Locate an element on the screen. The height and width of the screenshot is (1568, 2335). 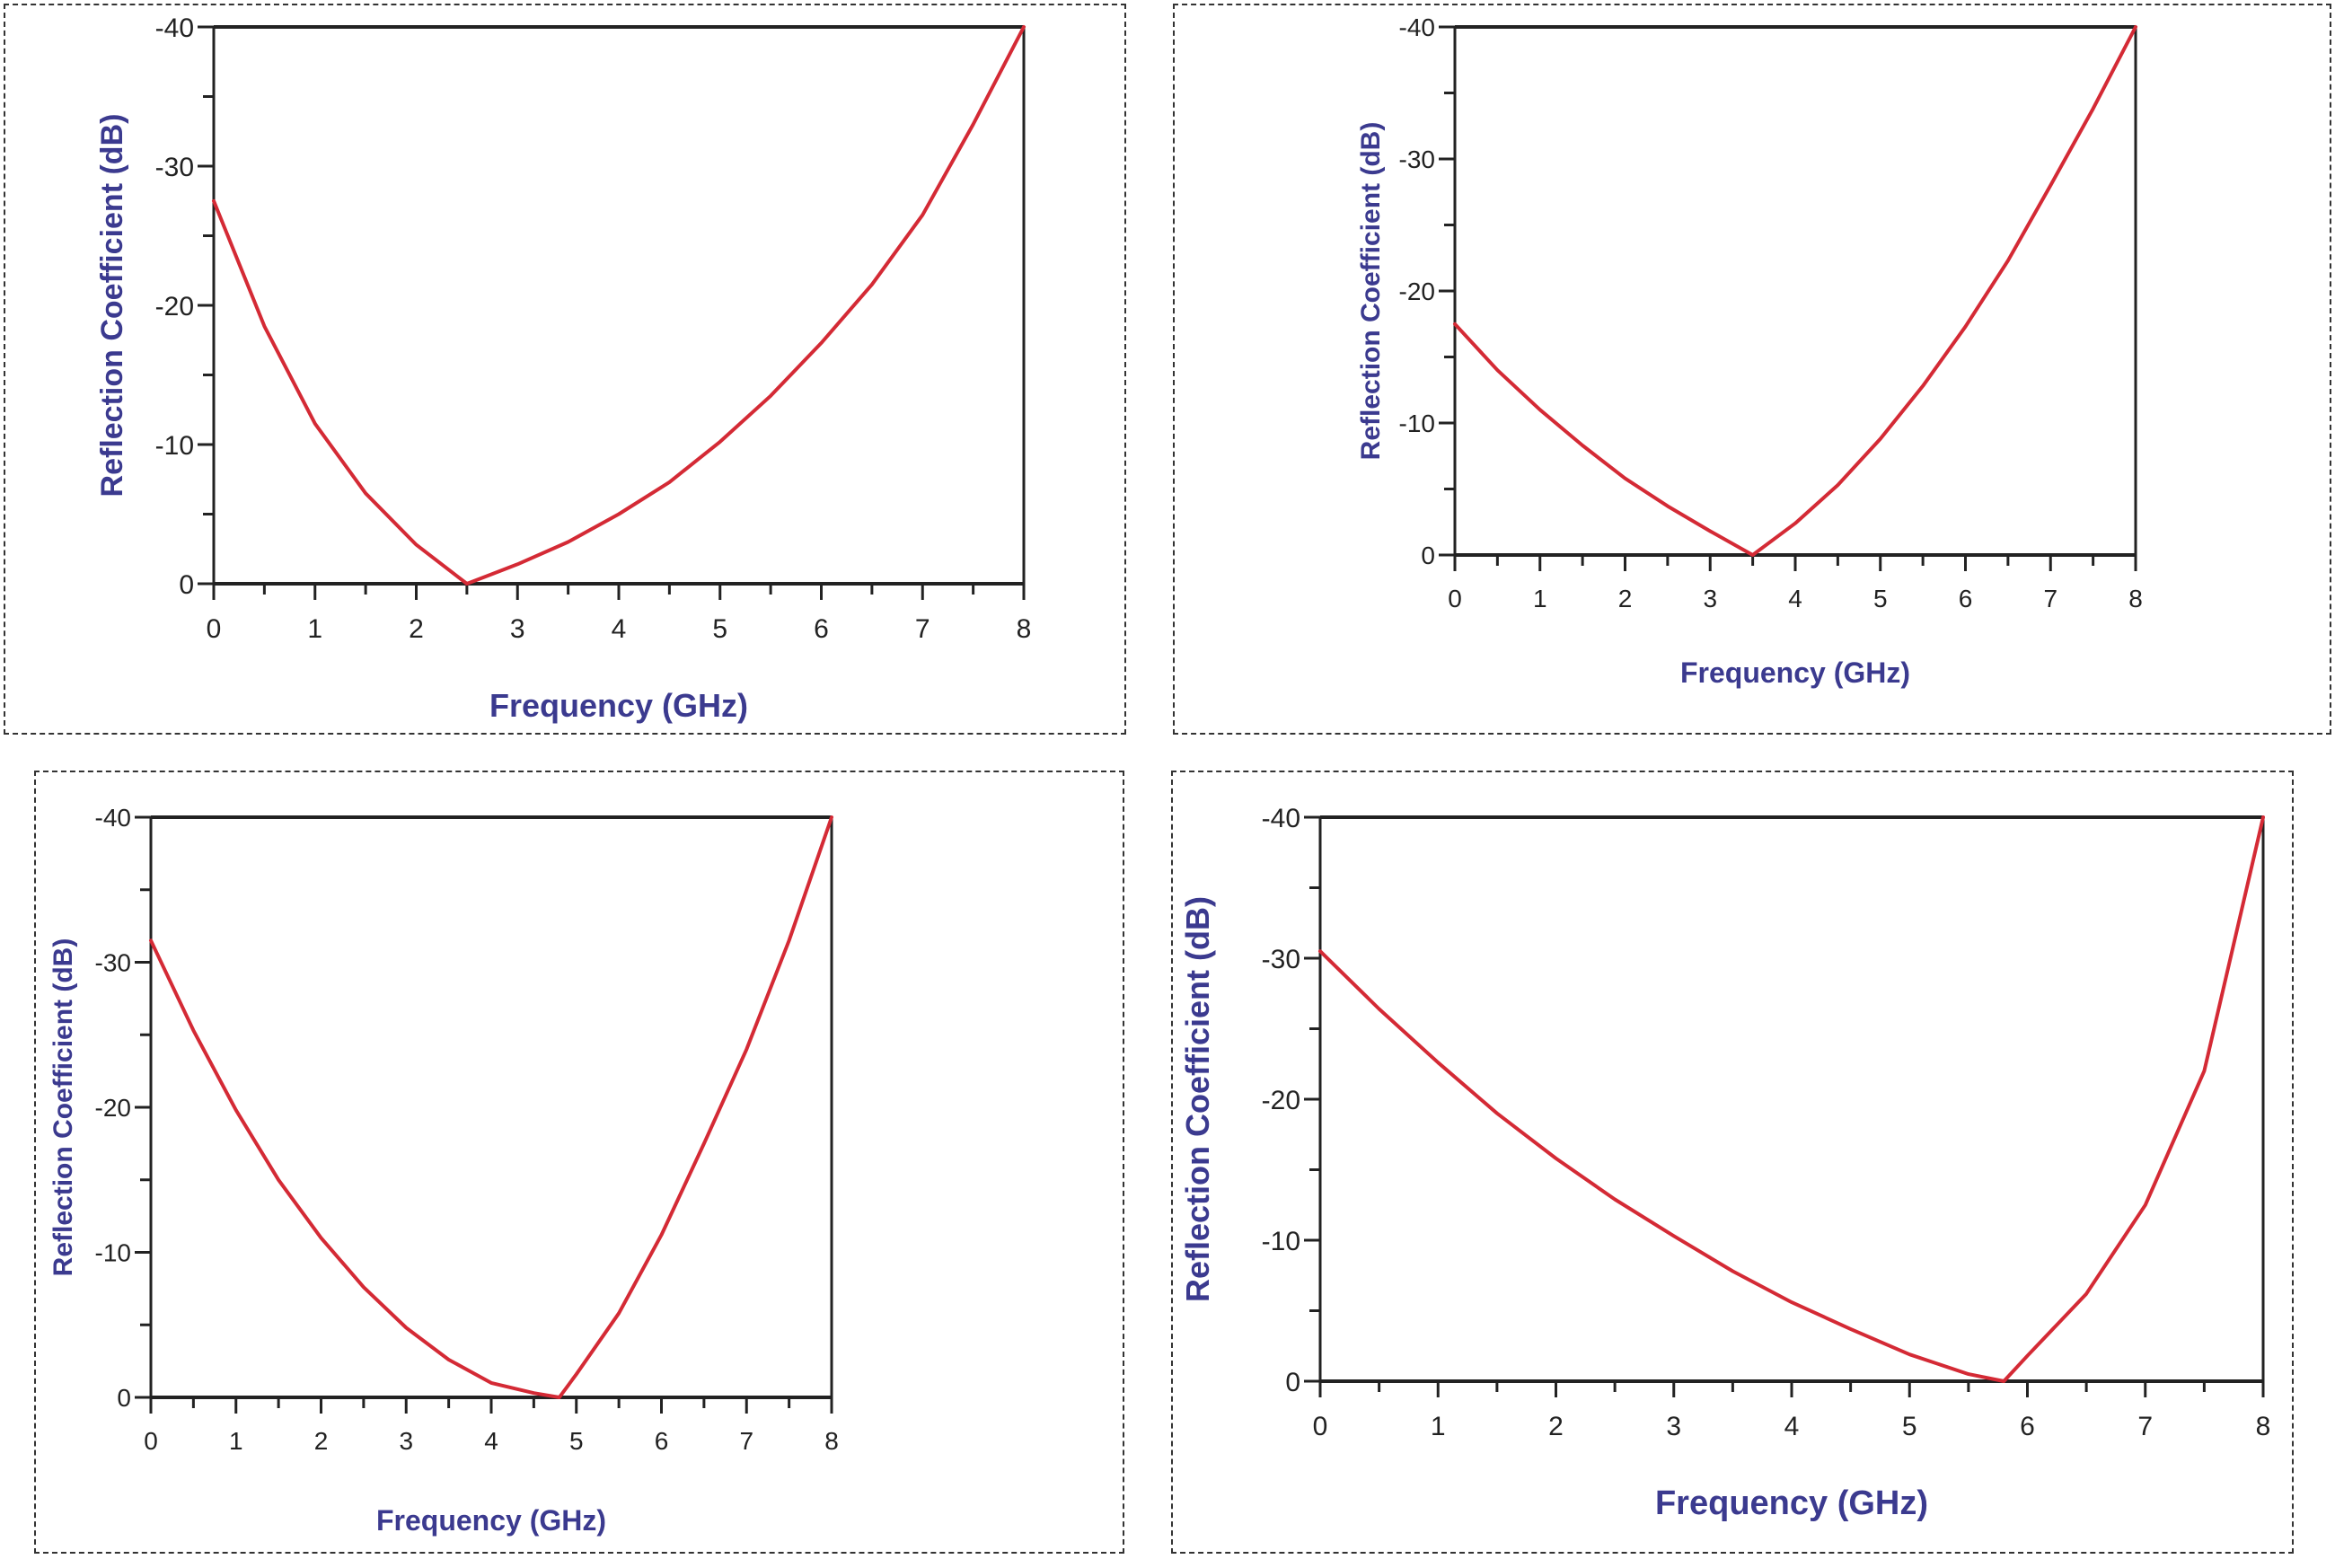
chart-3-reflection-line is located at coordinates (491, 1107).